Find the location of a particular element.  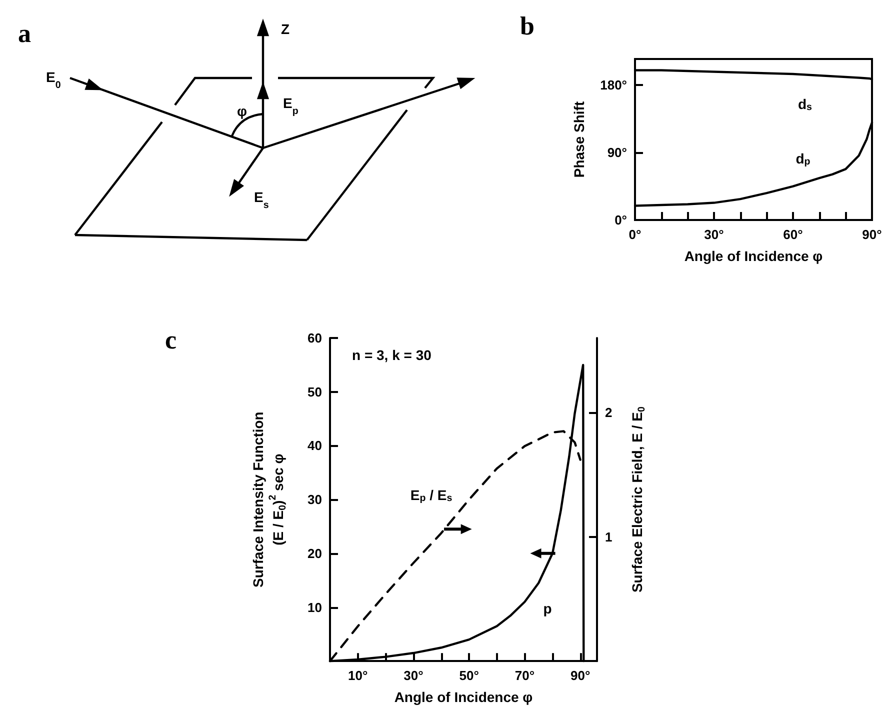

y2-tick-label: 2 is located at coordinates (608, 412).